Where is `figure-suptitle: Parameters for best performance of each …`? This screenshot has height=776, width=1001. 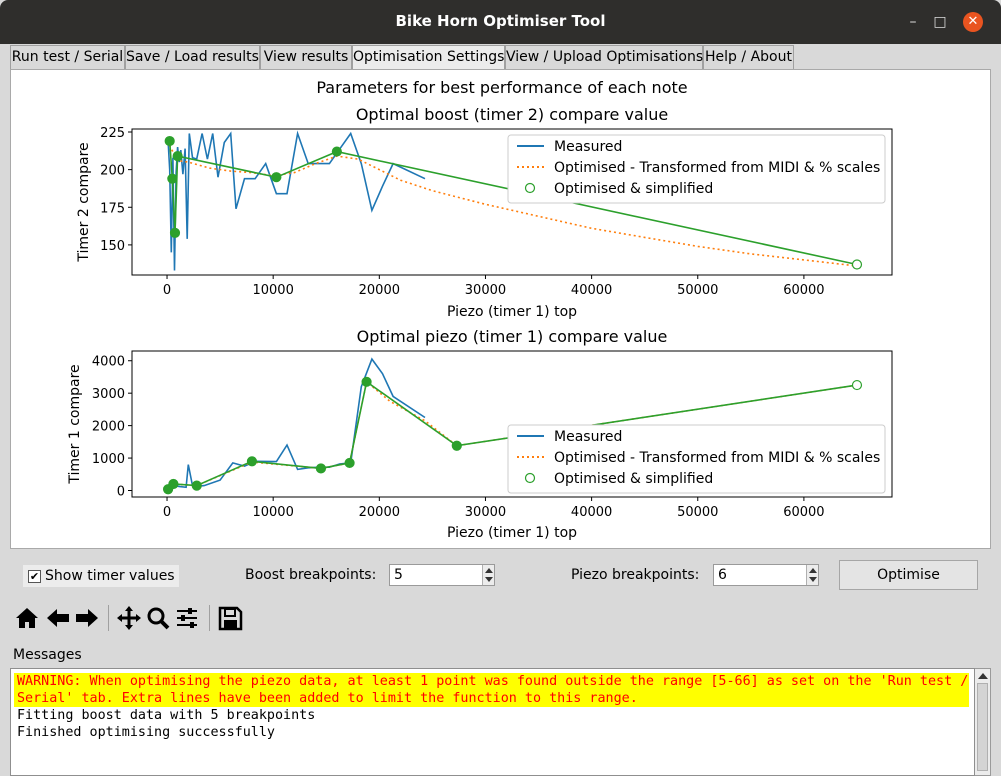
figure-suptitle: Parameters for best performance of each … is located at coordinates (501, 87).